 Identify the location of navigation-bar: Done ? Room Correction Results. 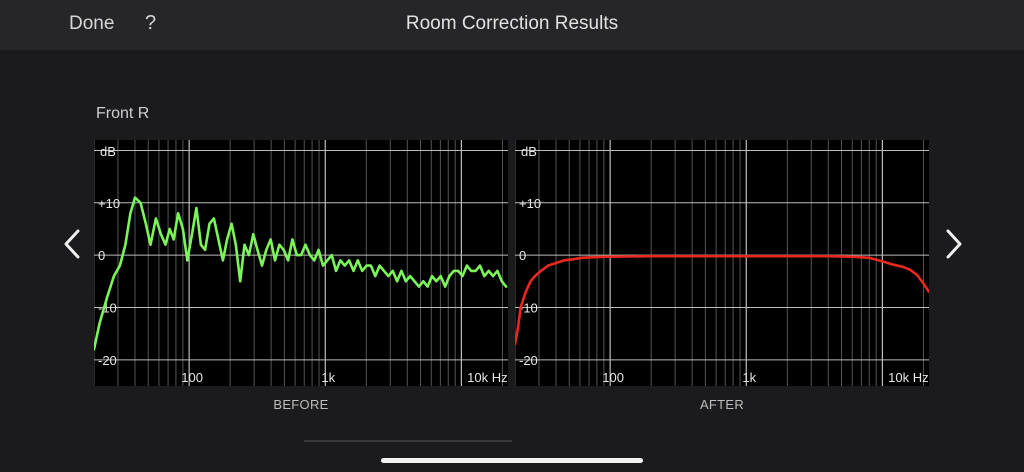
(512, 25).